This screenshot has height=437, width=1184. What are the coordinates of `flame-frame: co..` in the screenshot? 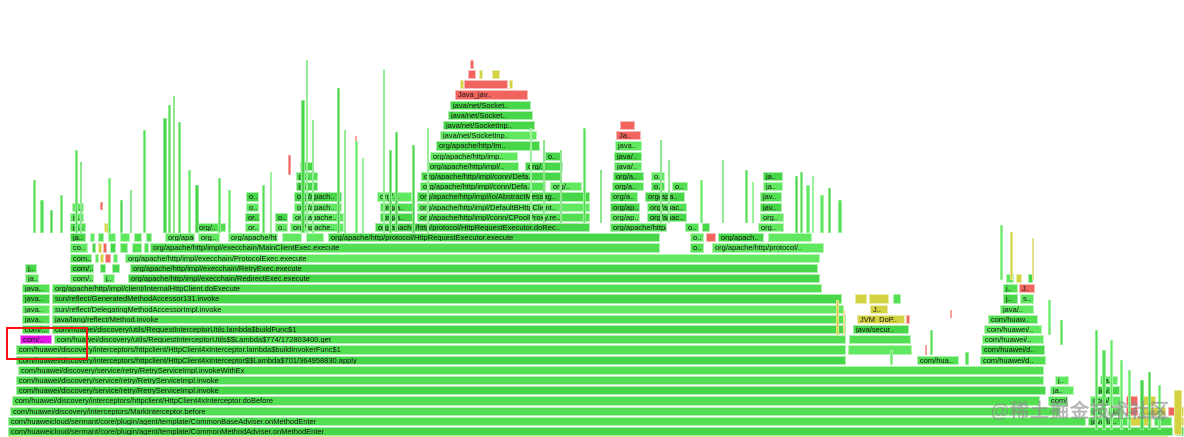 It's located at (79, 248).